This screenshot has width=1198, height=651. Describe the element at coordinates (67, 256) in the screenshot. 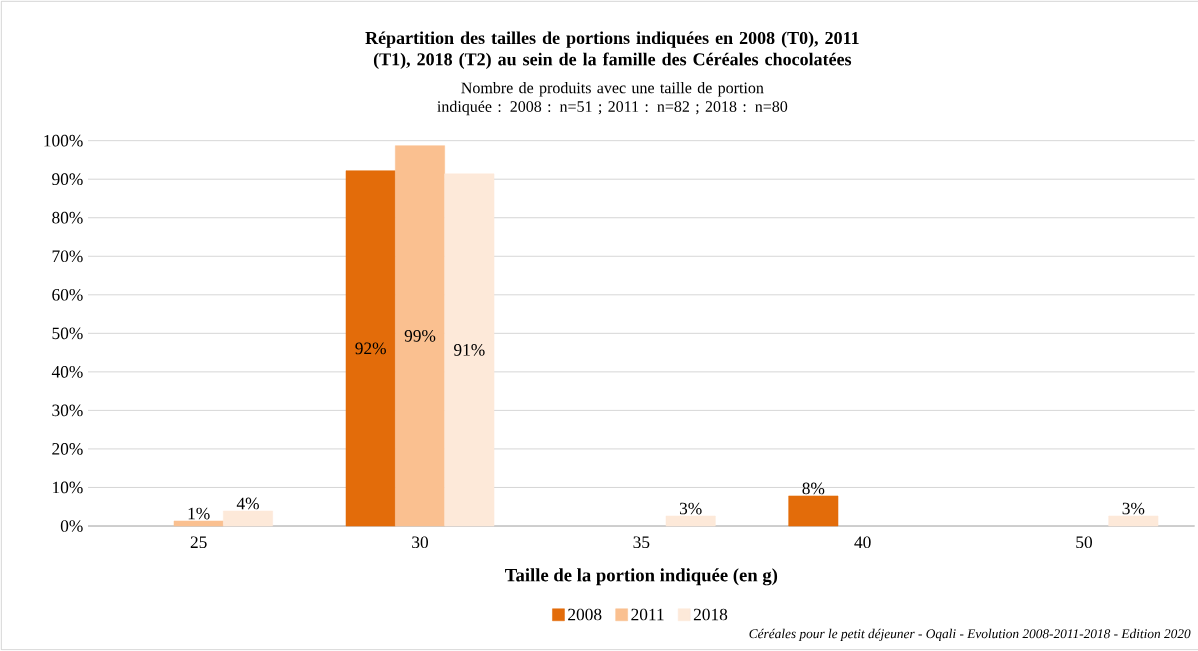

I see `y-tick-label: 70%` at that location.